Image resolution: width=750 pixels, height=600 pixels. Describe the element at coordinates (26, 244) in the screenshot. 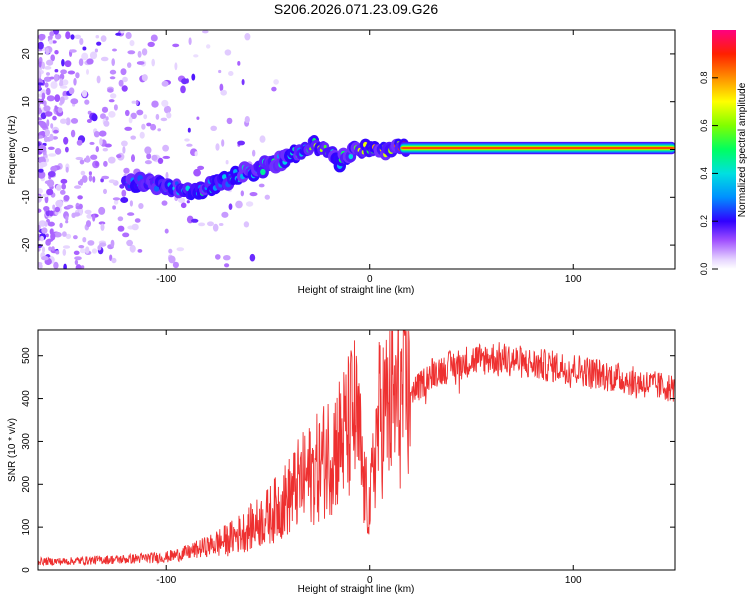

I see `y-tick-label: -20` at that location.